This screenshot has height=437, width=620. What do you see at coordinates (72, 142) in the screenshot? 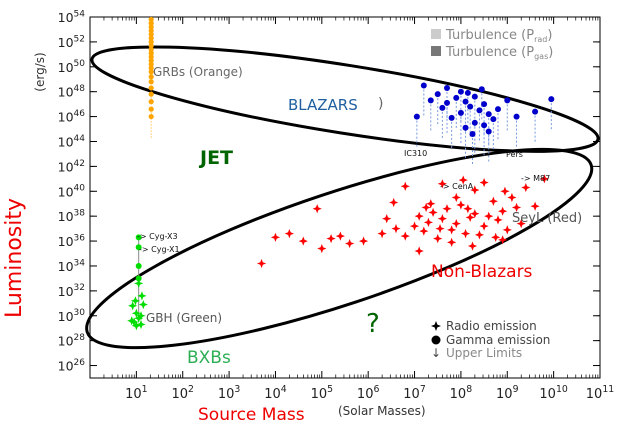
I see `y-tick-label: 1044` at bounding box center [72, 142].